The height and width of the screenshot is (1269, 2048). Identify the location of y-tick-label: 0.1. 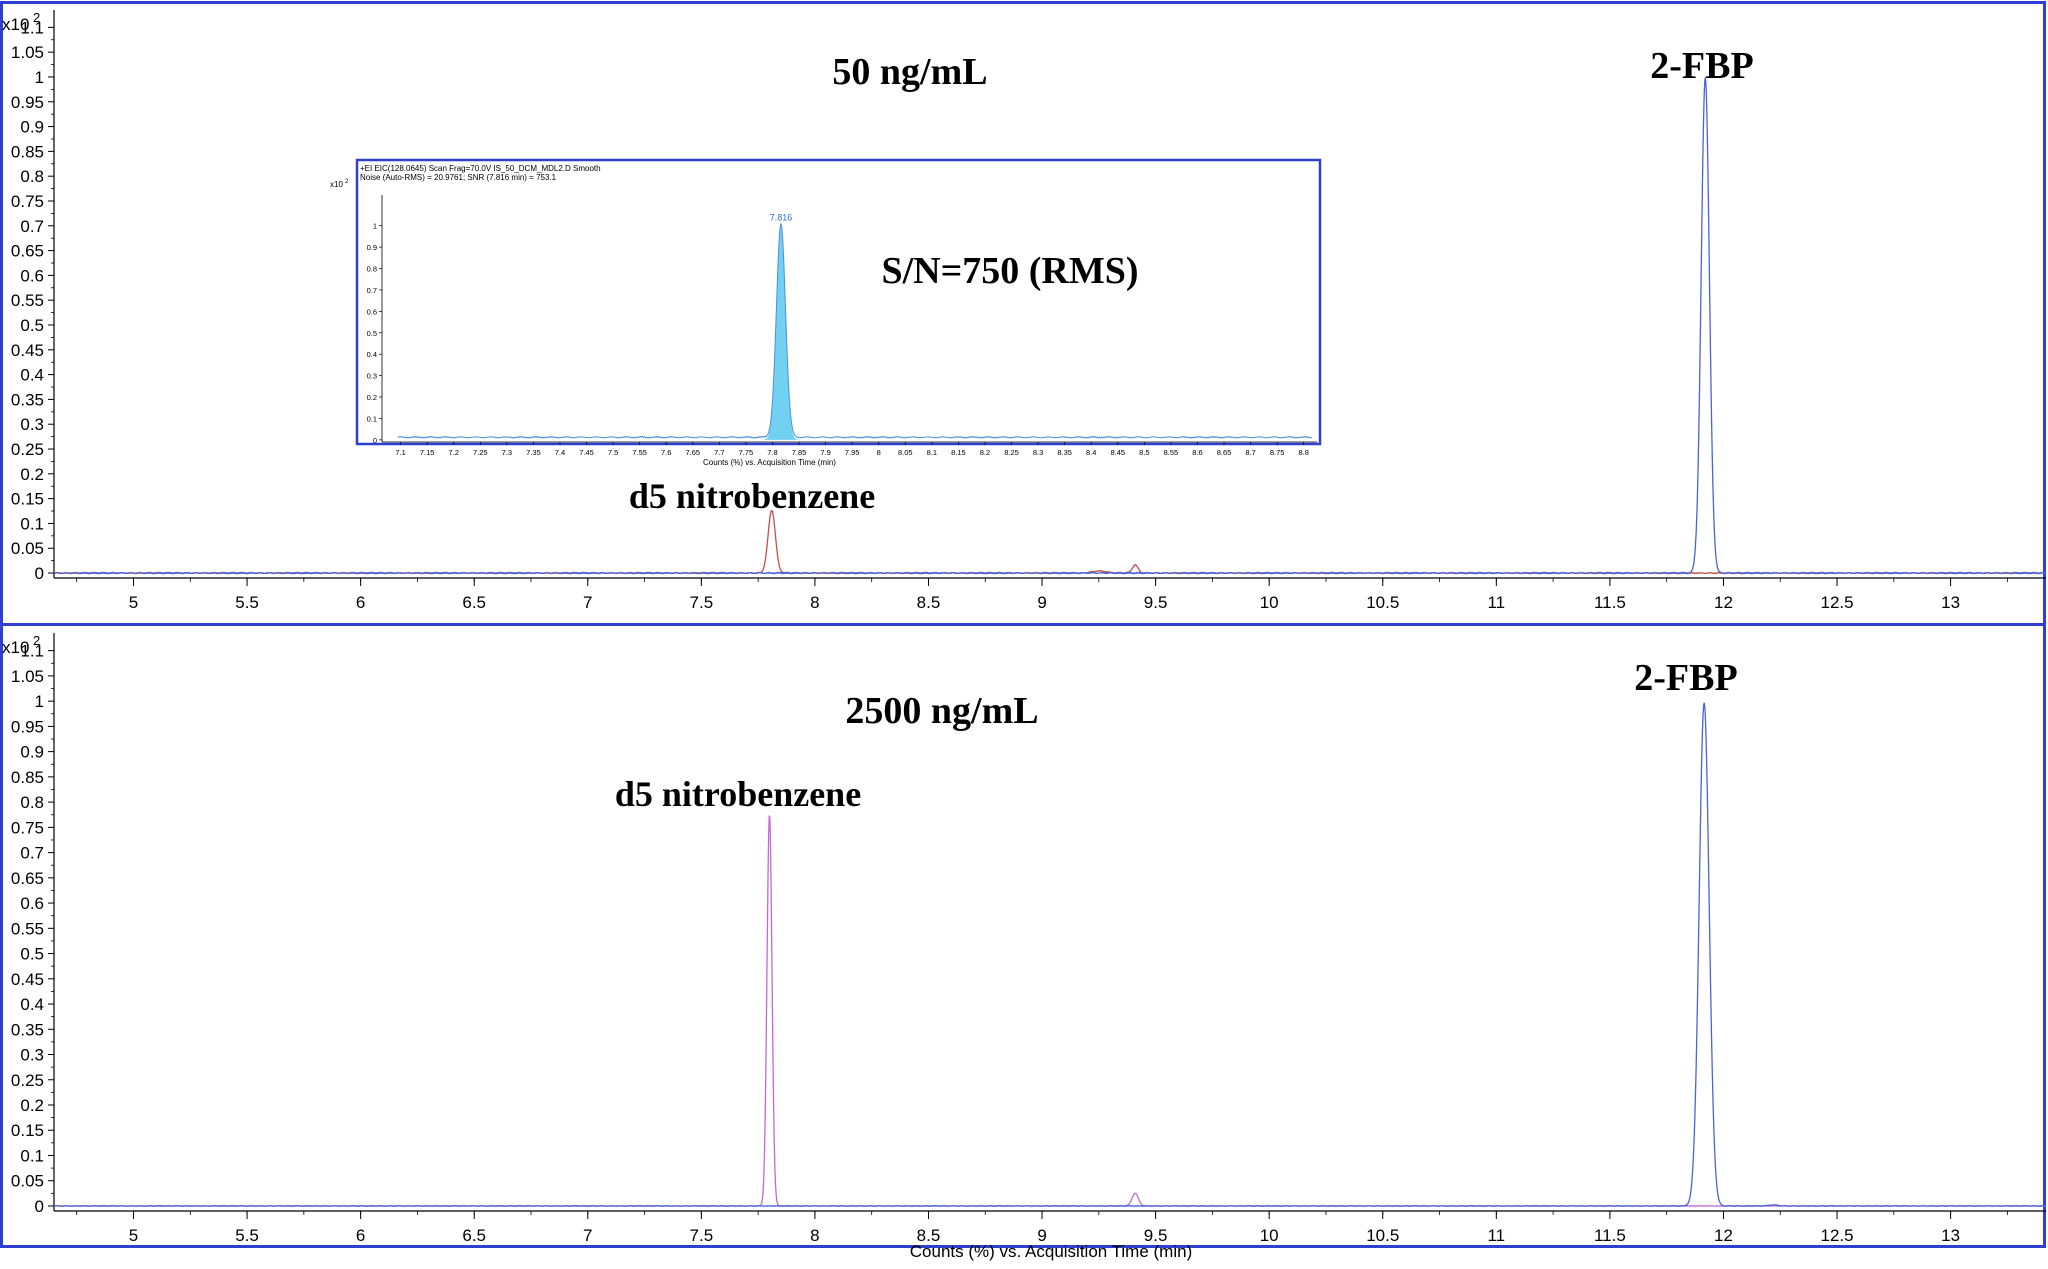
(32, 1155).